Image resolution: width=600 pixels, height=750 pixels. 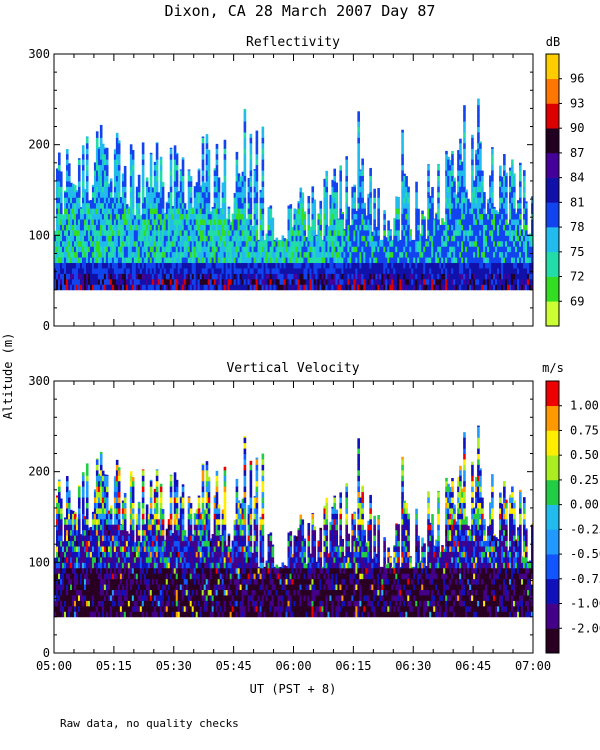 I want to click on colorbar-swatch, so click(x=552, y=91).